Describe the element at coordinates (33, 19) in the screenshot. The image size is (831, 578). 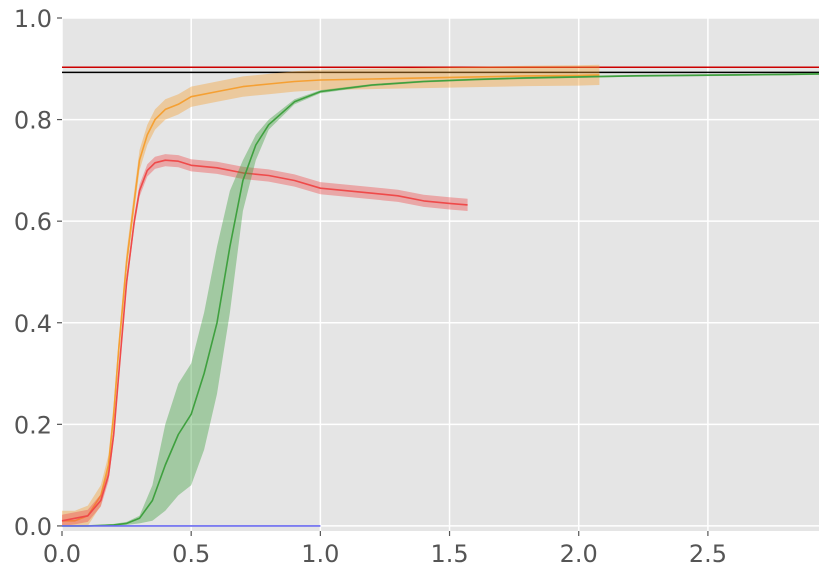
I see `y-tick-label: 1.0` at that location.